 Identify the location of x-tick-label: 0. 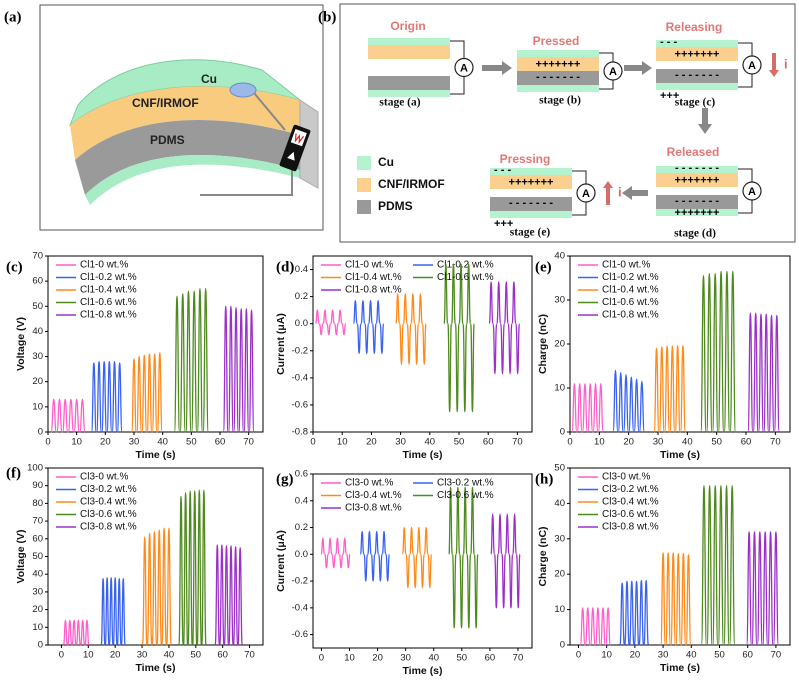
(312, 442).